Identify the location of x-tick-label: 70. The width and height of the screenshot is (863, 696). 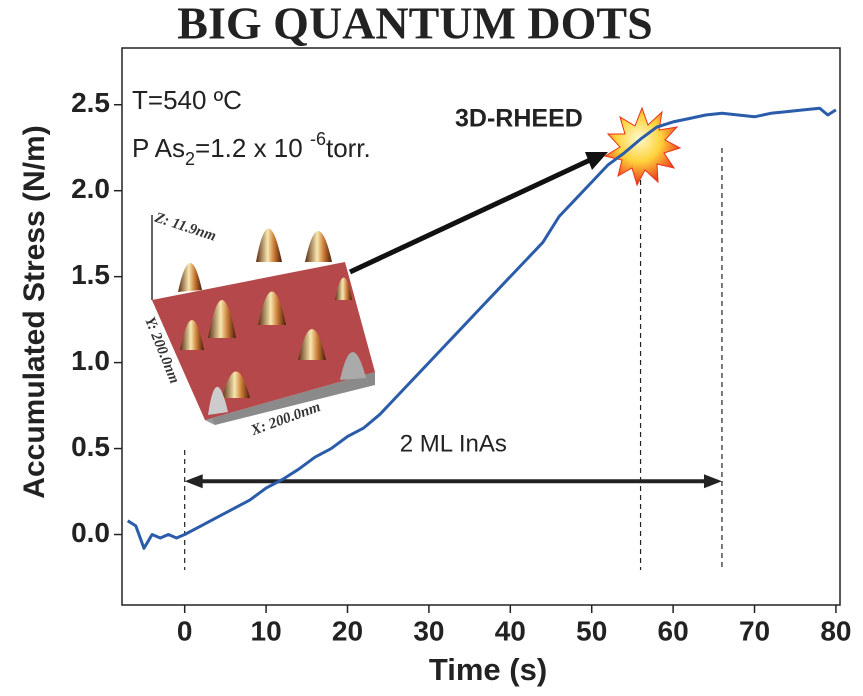
(754, 630).